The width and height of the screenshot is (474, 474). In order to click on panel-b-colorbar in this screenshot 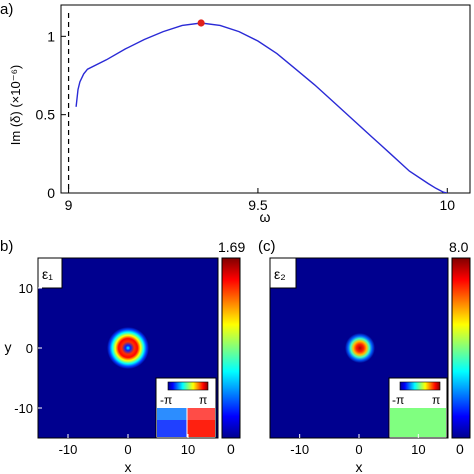, I will do `click(231, 348)`.